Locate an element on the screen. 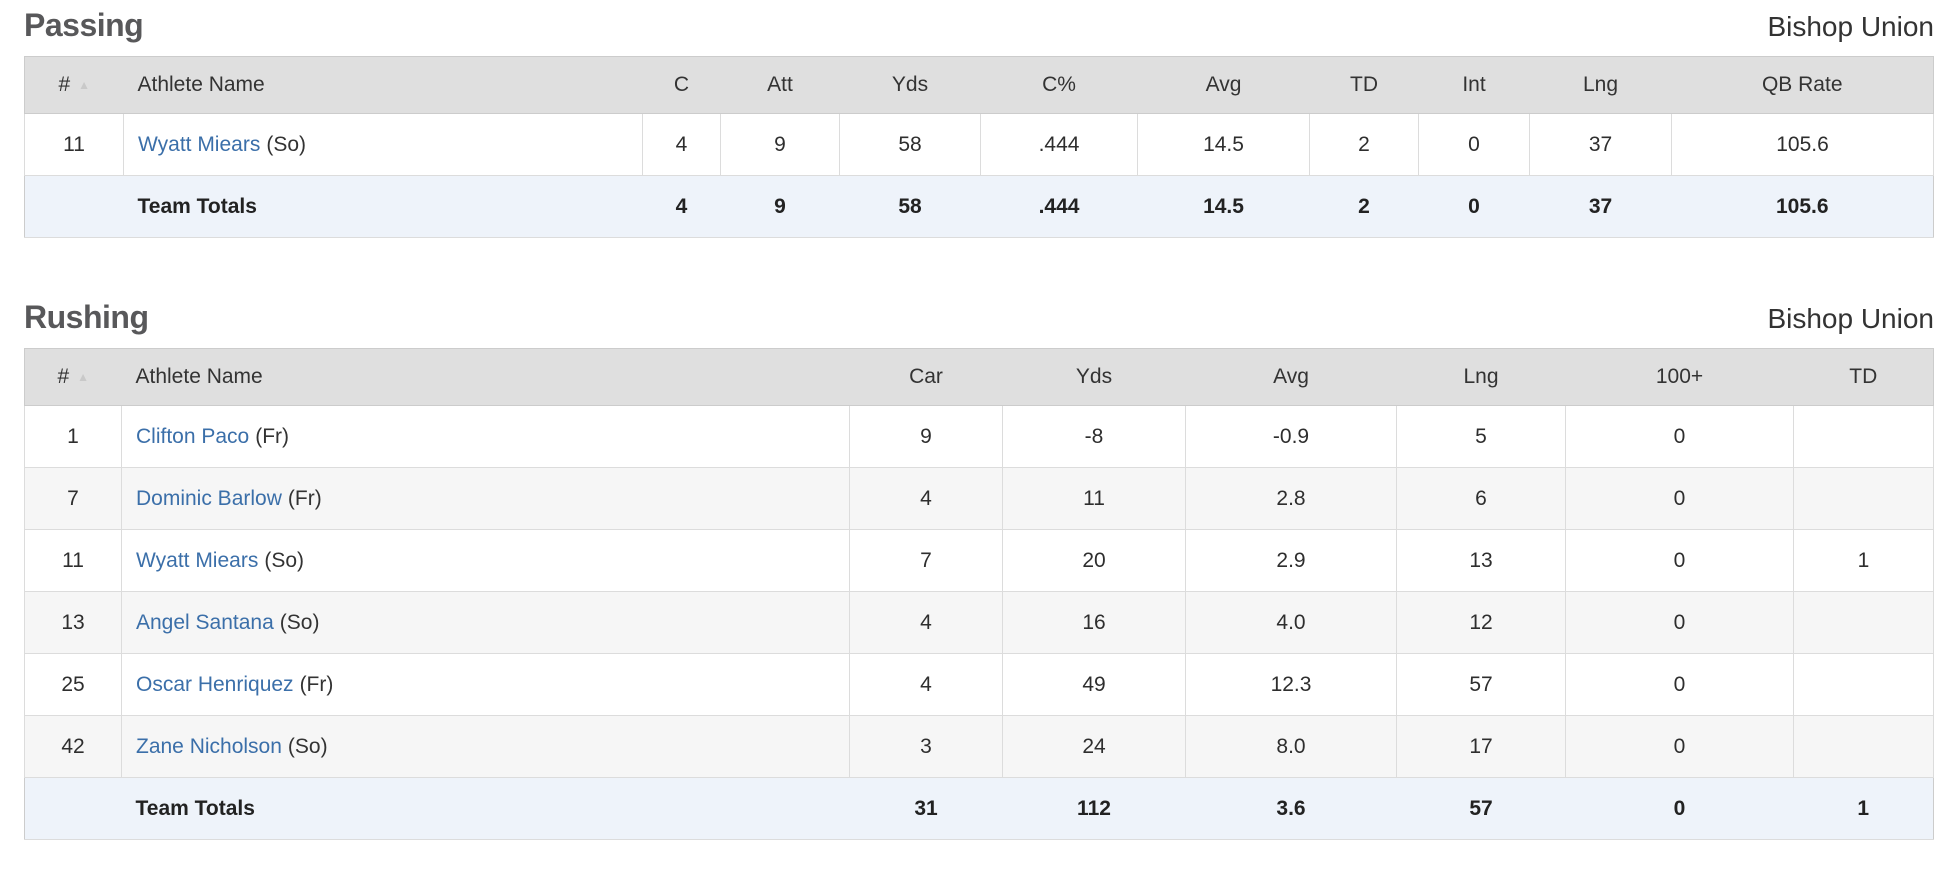  athlete-cell: Zane Nicholson (So) is located at coordinates (485, 746).